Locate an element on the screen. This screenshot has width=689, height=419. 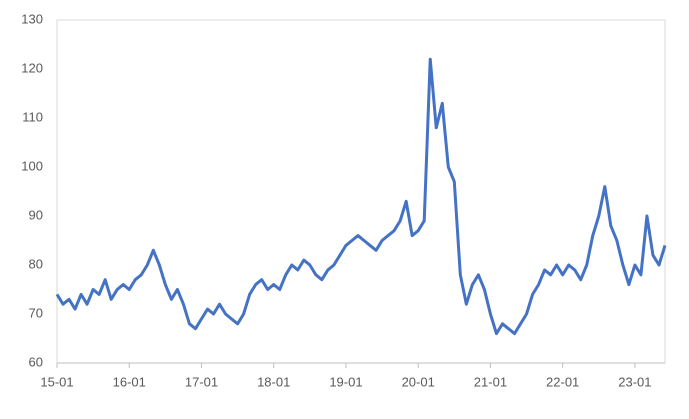
x-tick-label: 23-01 is located at coordinates (634, 381).